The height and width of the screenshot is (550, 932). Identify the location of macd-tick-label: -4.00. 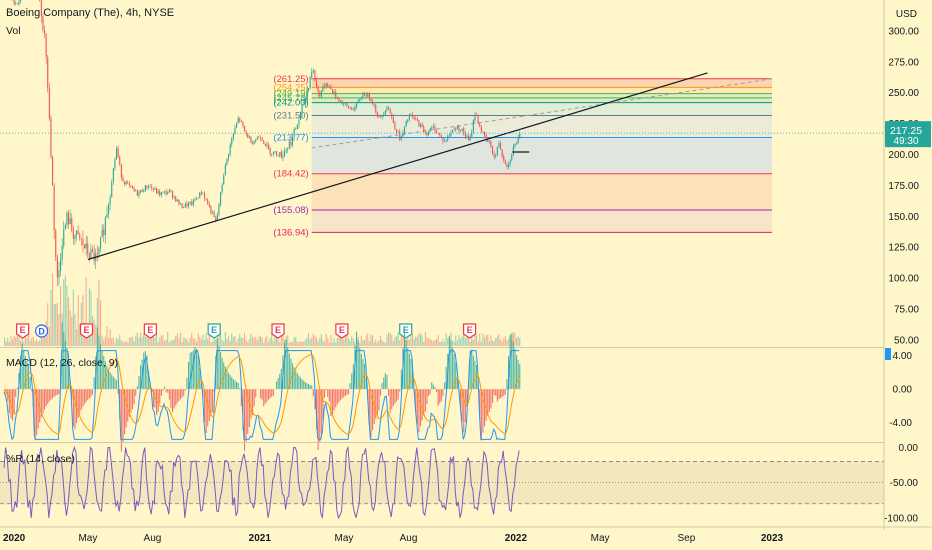
(900, 423).